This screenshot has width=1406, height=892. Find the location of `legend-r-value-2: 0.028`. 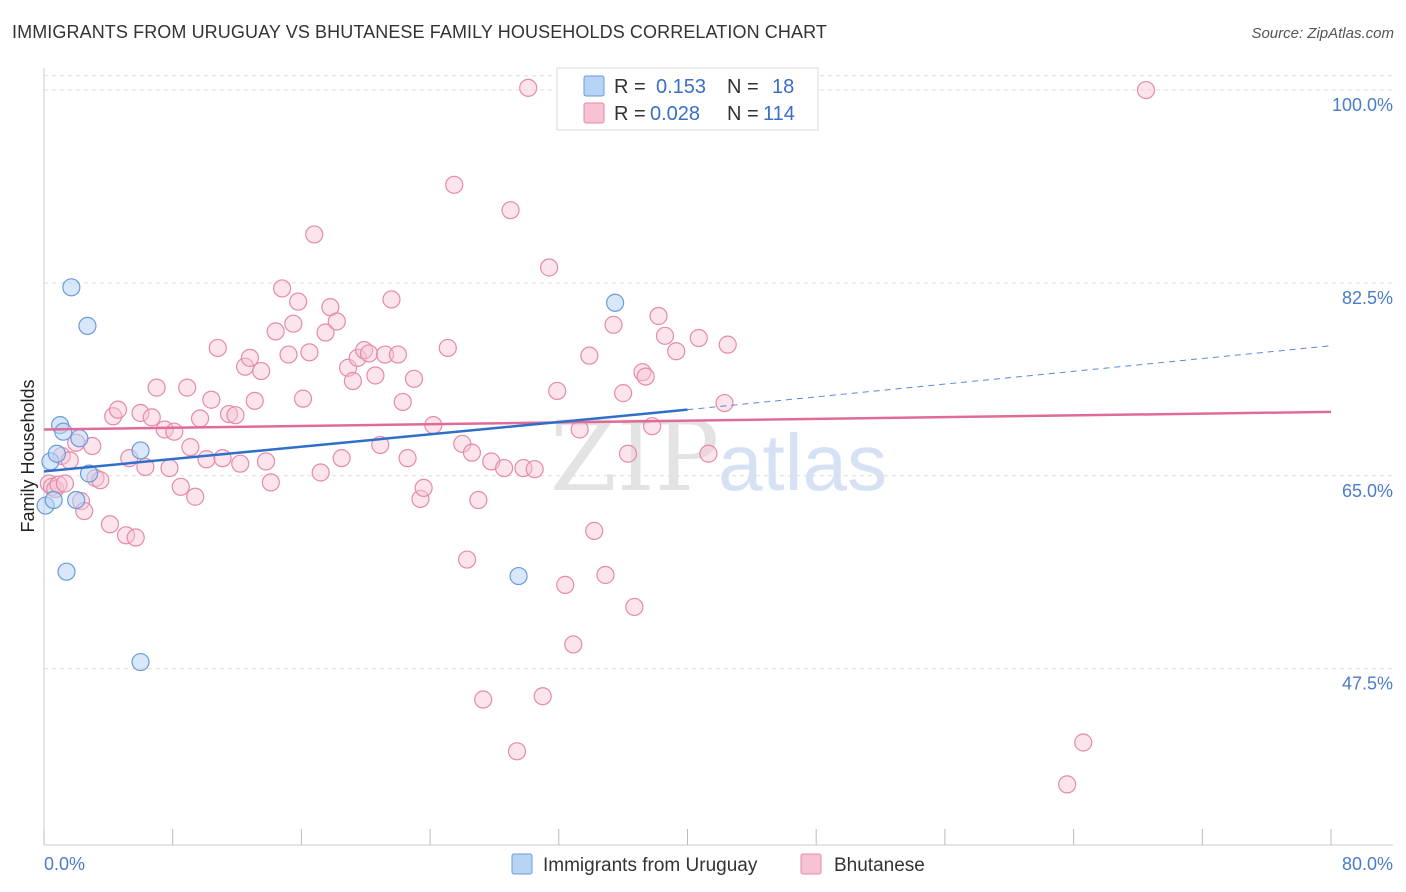

legend-r-value-2: 0.028 is located at coordinates (675, 114).